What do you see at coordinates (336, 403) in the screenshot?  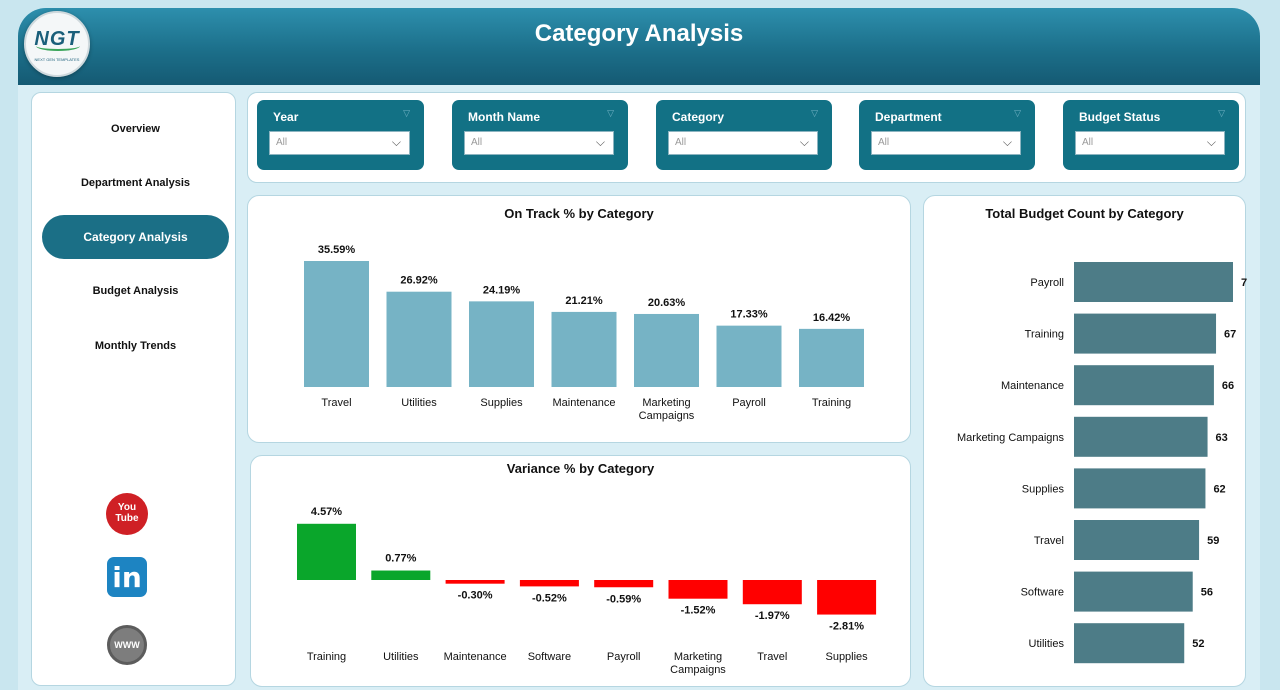 I see `ontrack-category-label: Travel` at bounding box center [336, 403].